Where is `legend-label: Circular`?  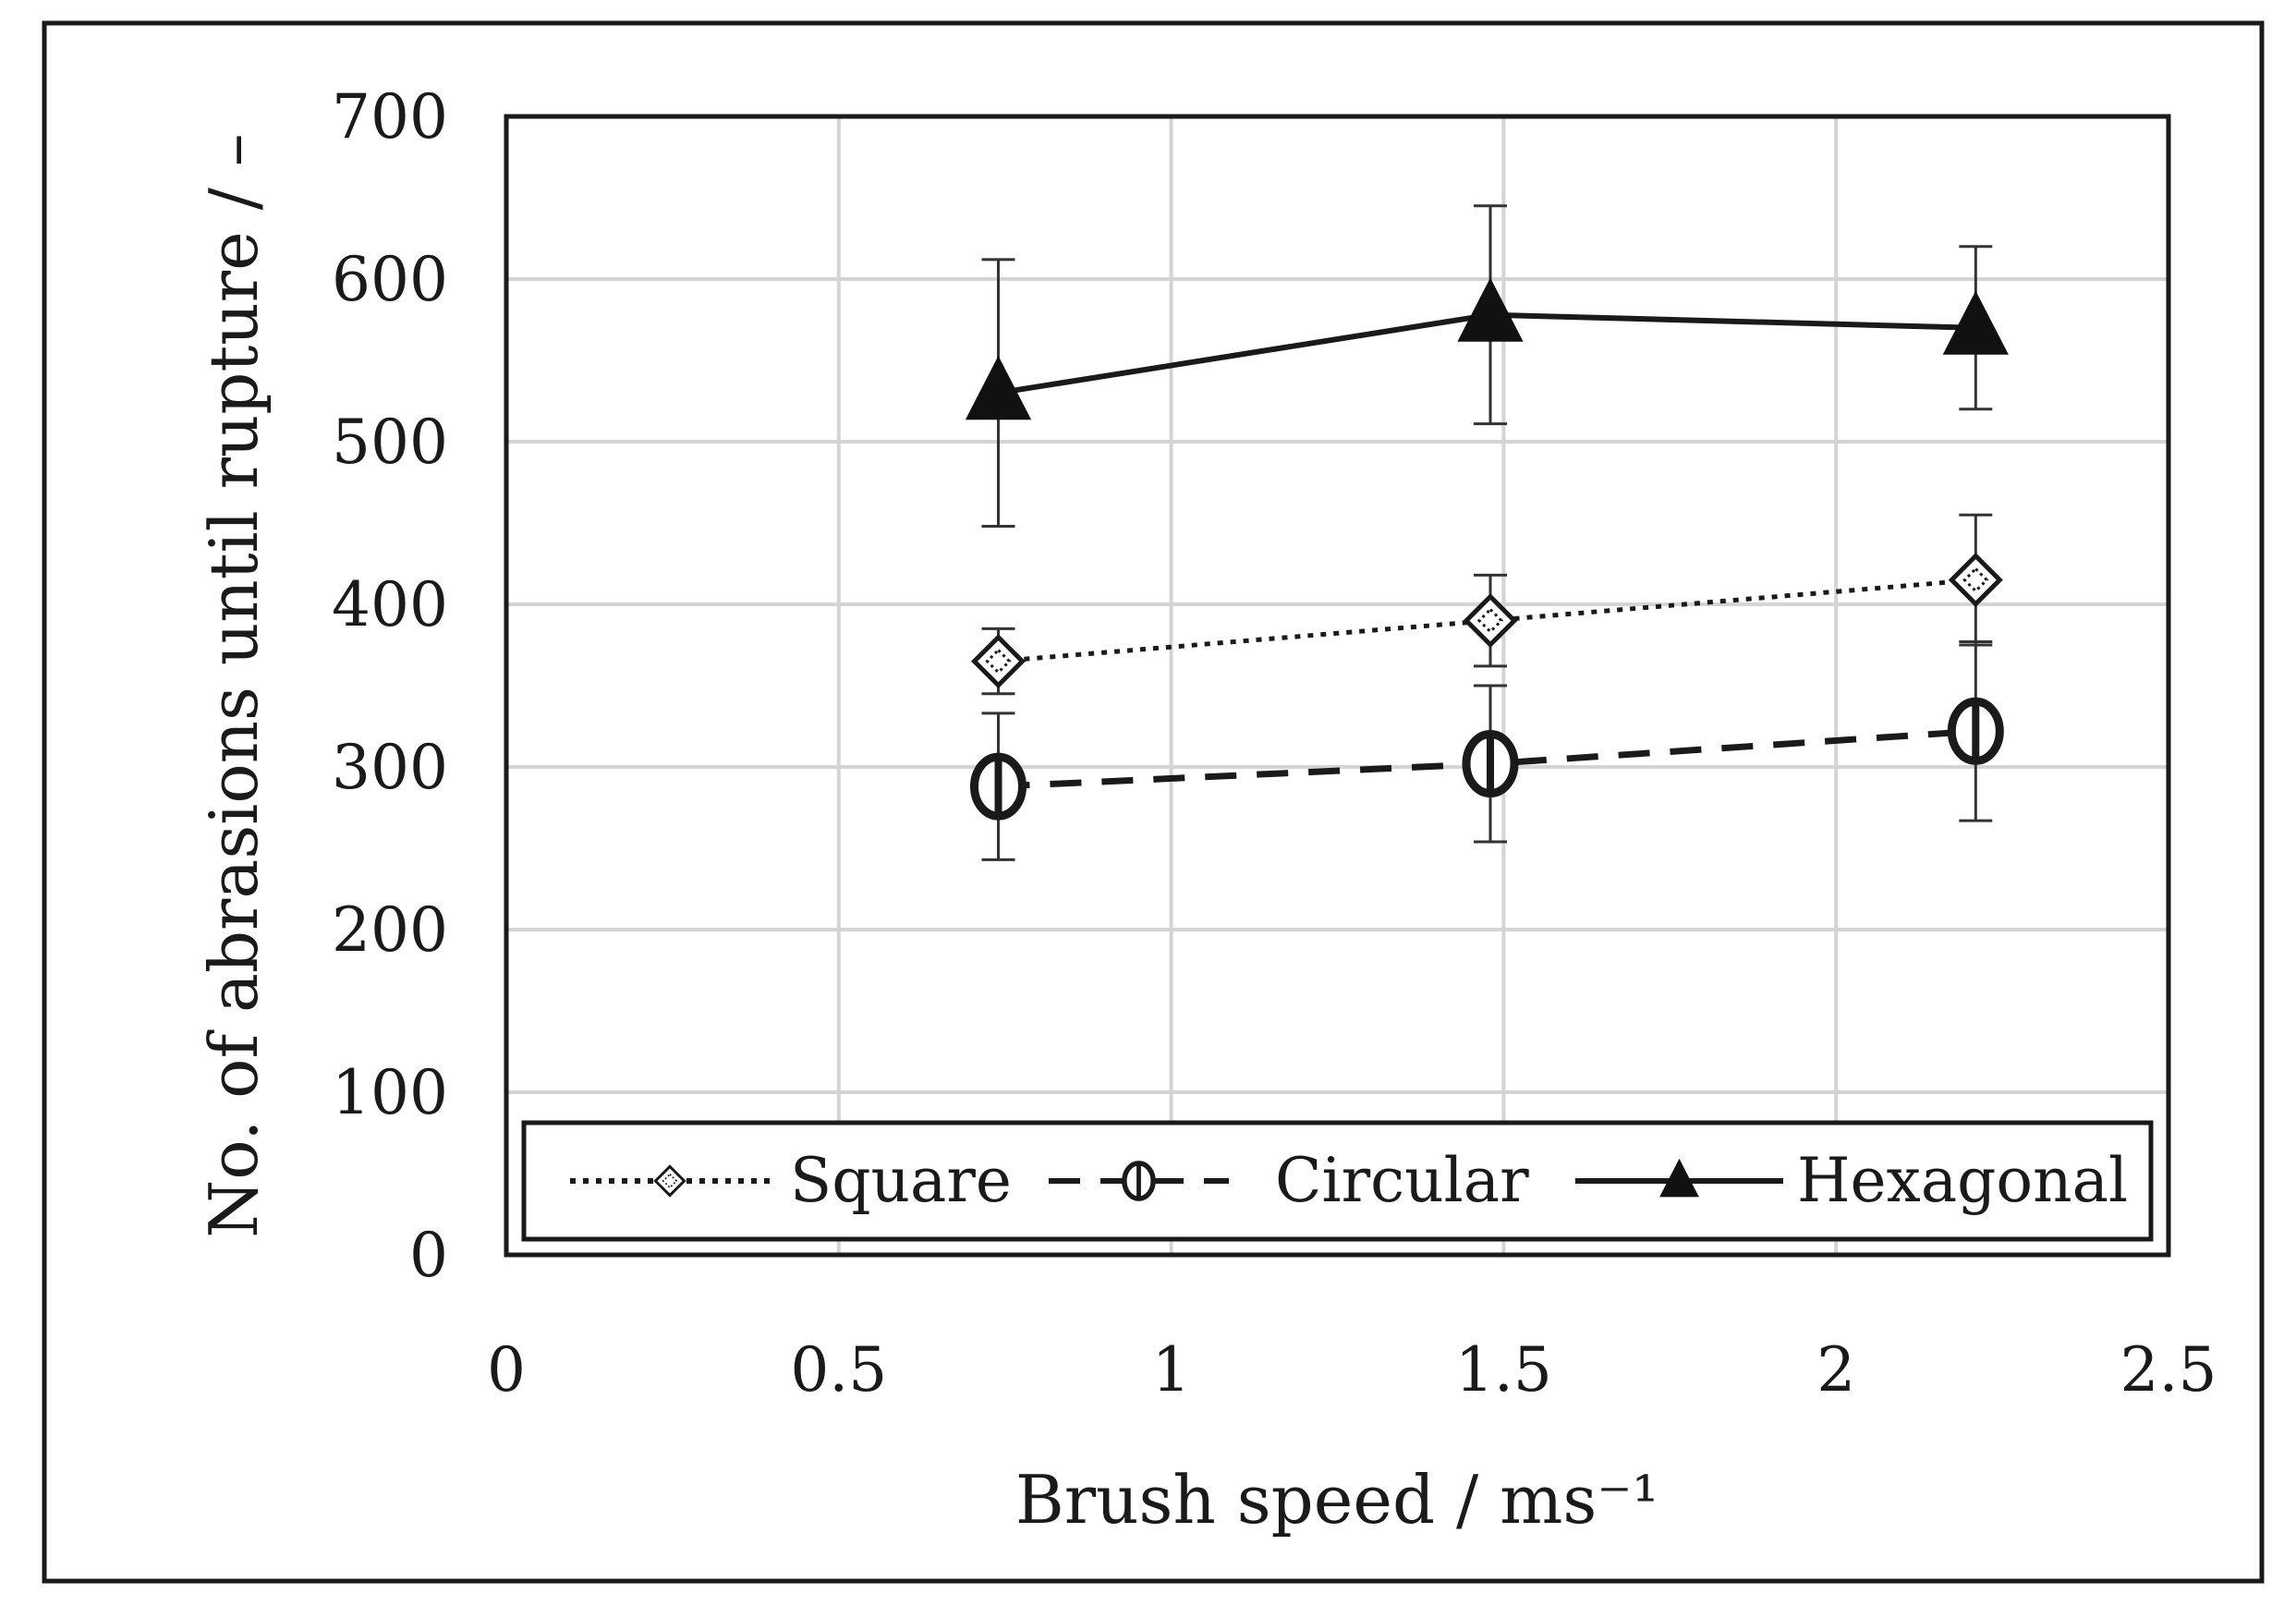
legend-label: Circular is located at coordinates (1402, 1180).